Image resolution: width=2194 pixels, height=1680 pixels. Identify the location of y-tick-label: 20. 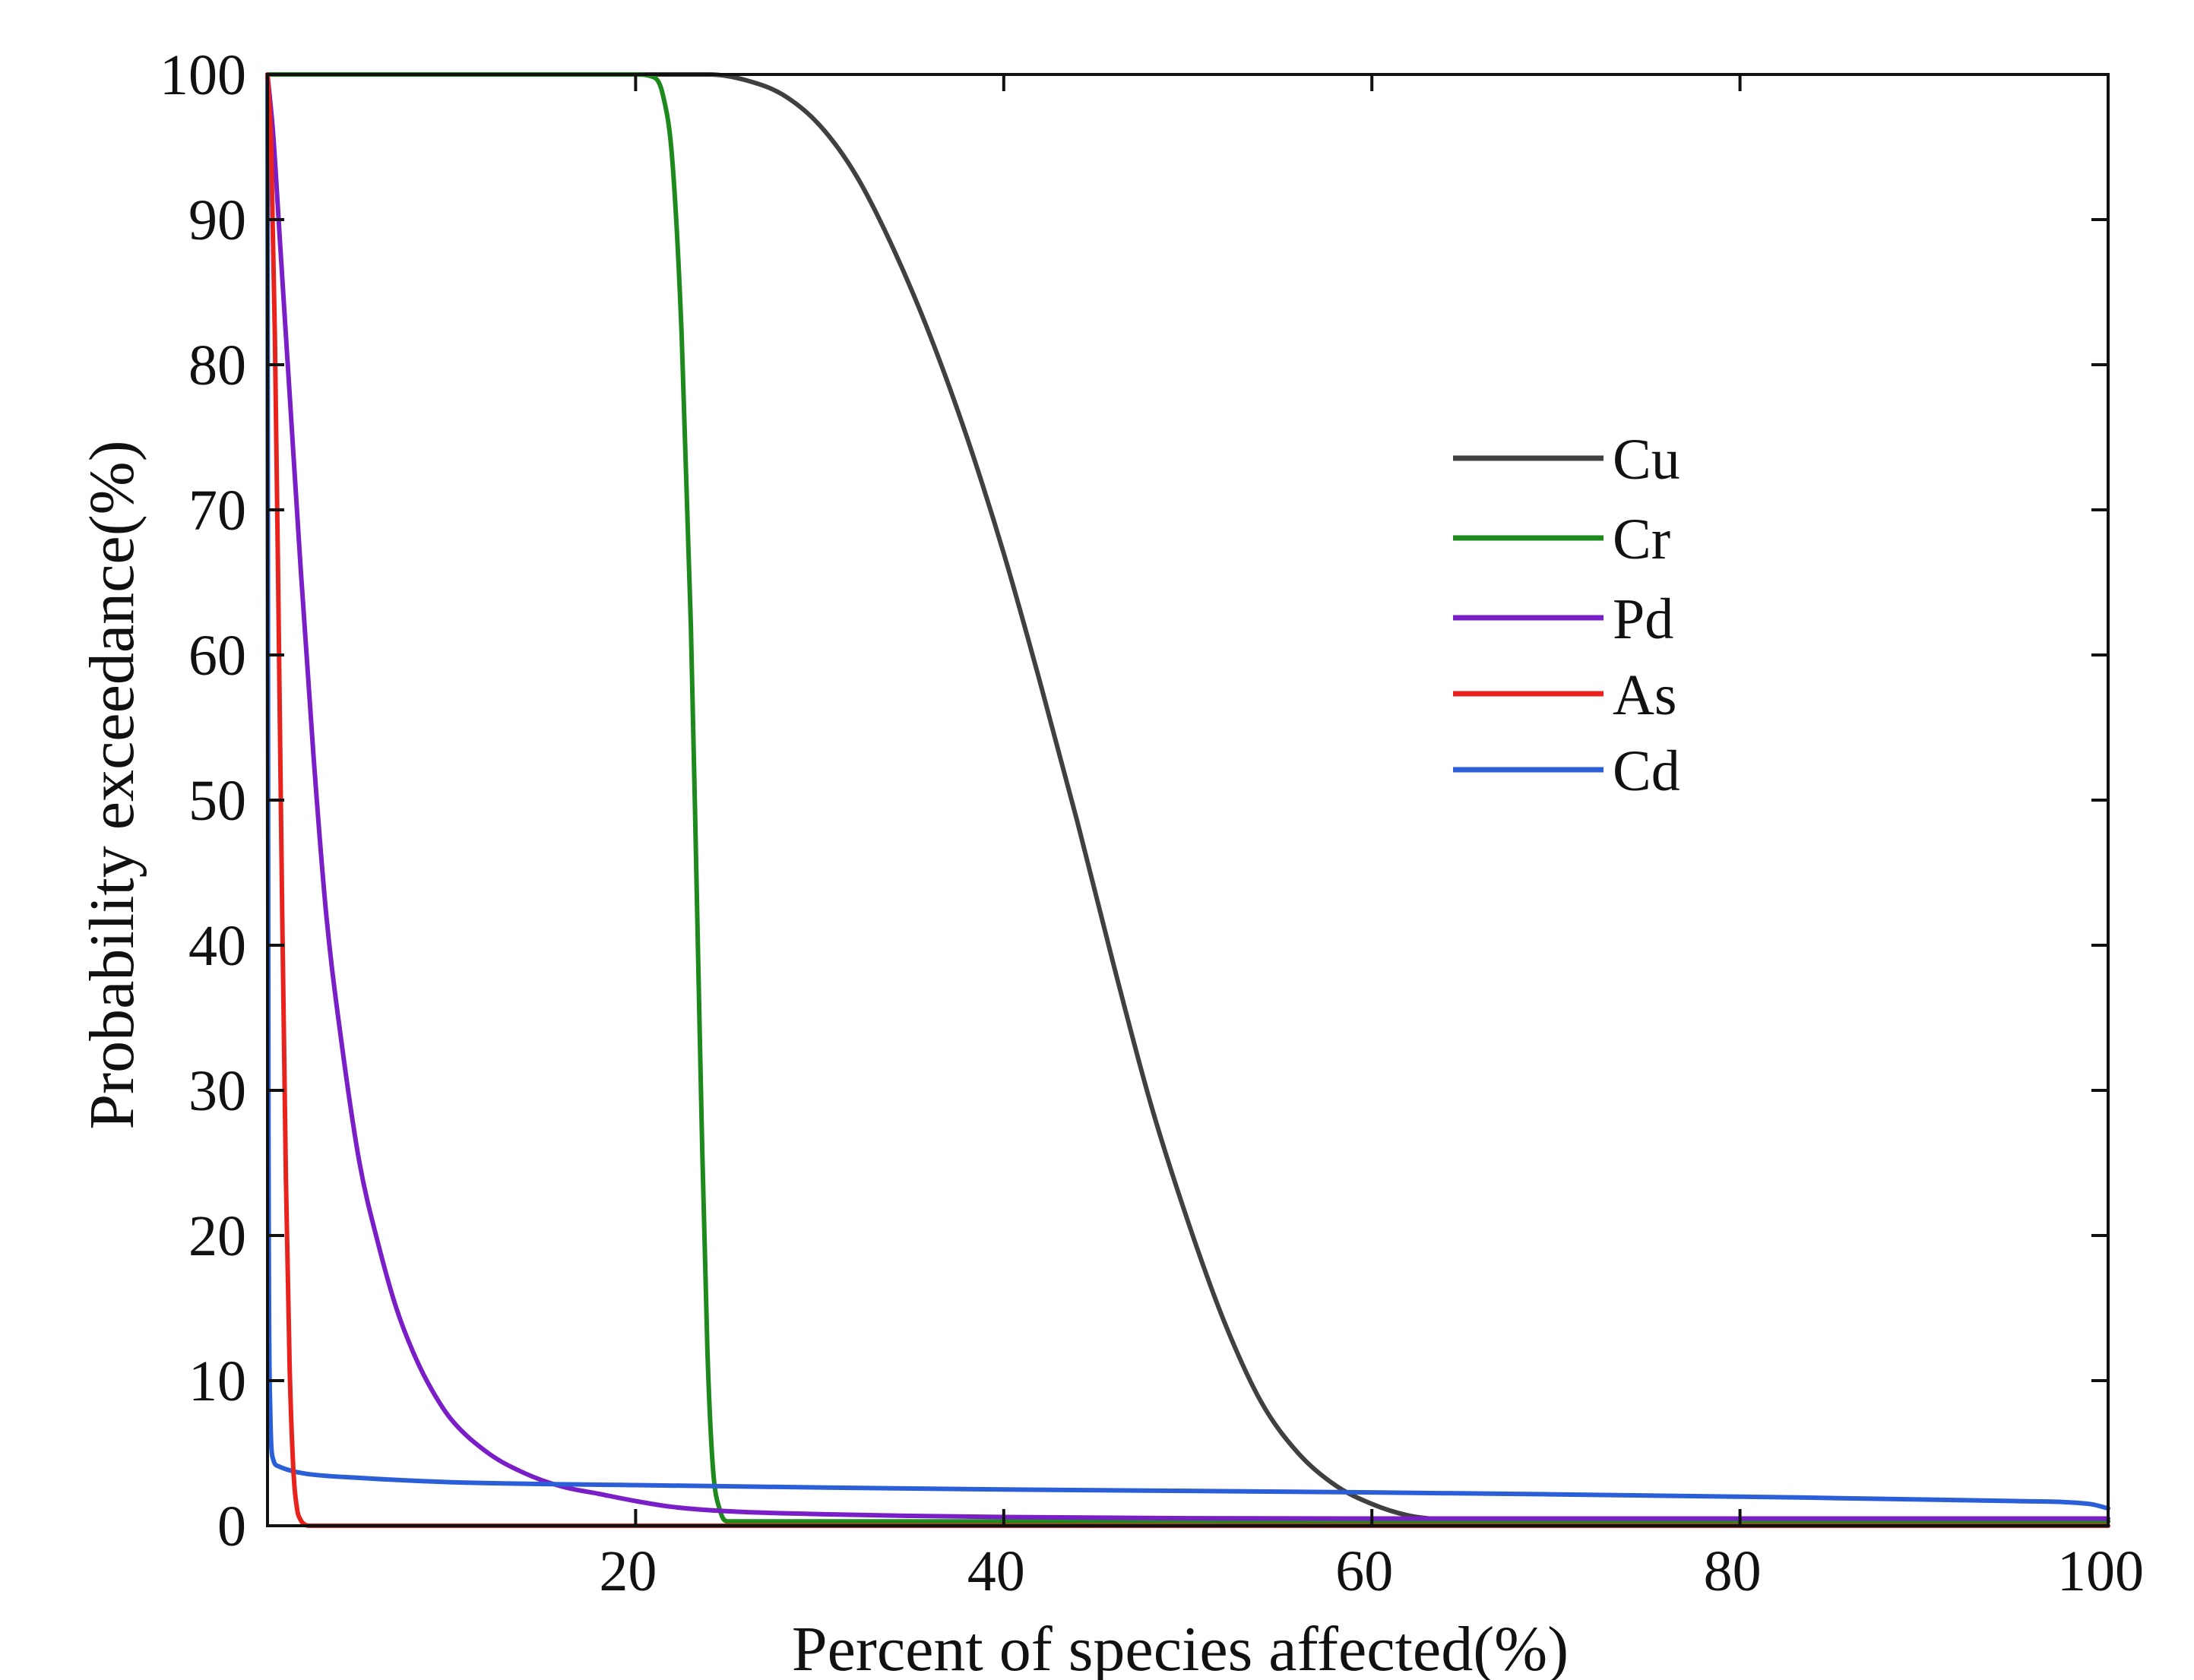
(217, 1236).